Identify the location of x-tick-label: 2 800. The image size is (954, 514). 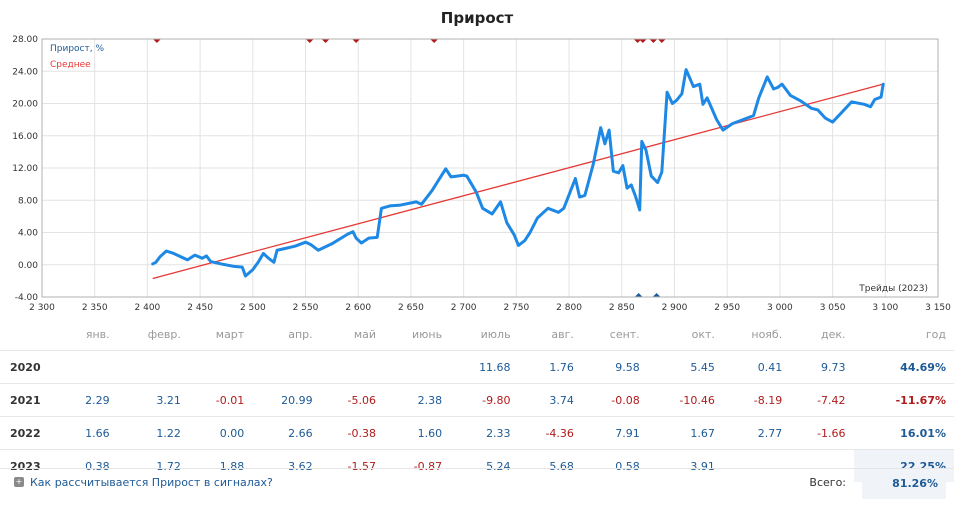
(569, 308).